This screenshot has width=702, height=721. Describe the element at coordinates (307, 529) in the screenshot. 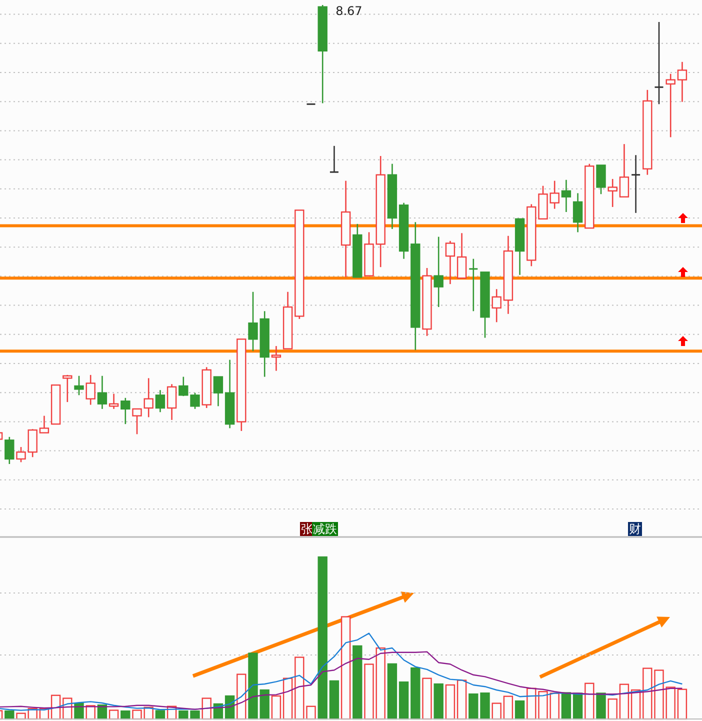

I see `text: 张` at that location.